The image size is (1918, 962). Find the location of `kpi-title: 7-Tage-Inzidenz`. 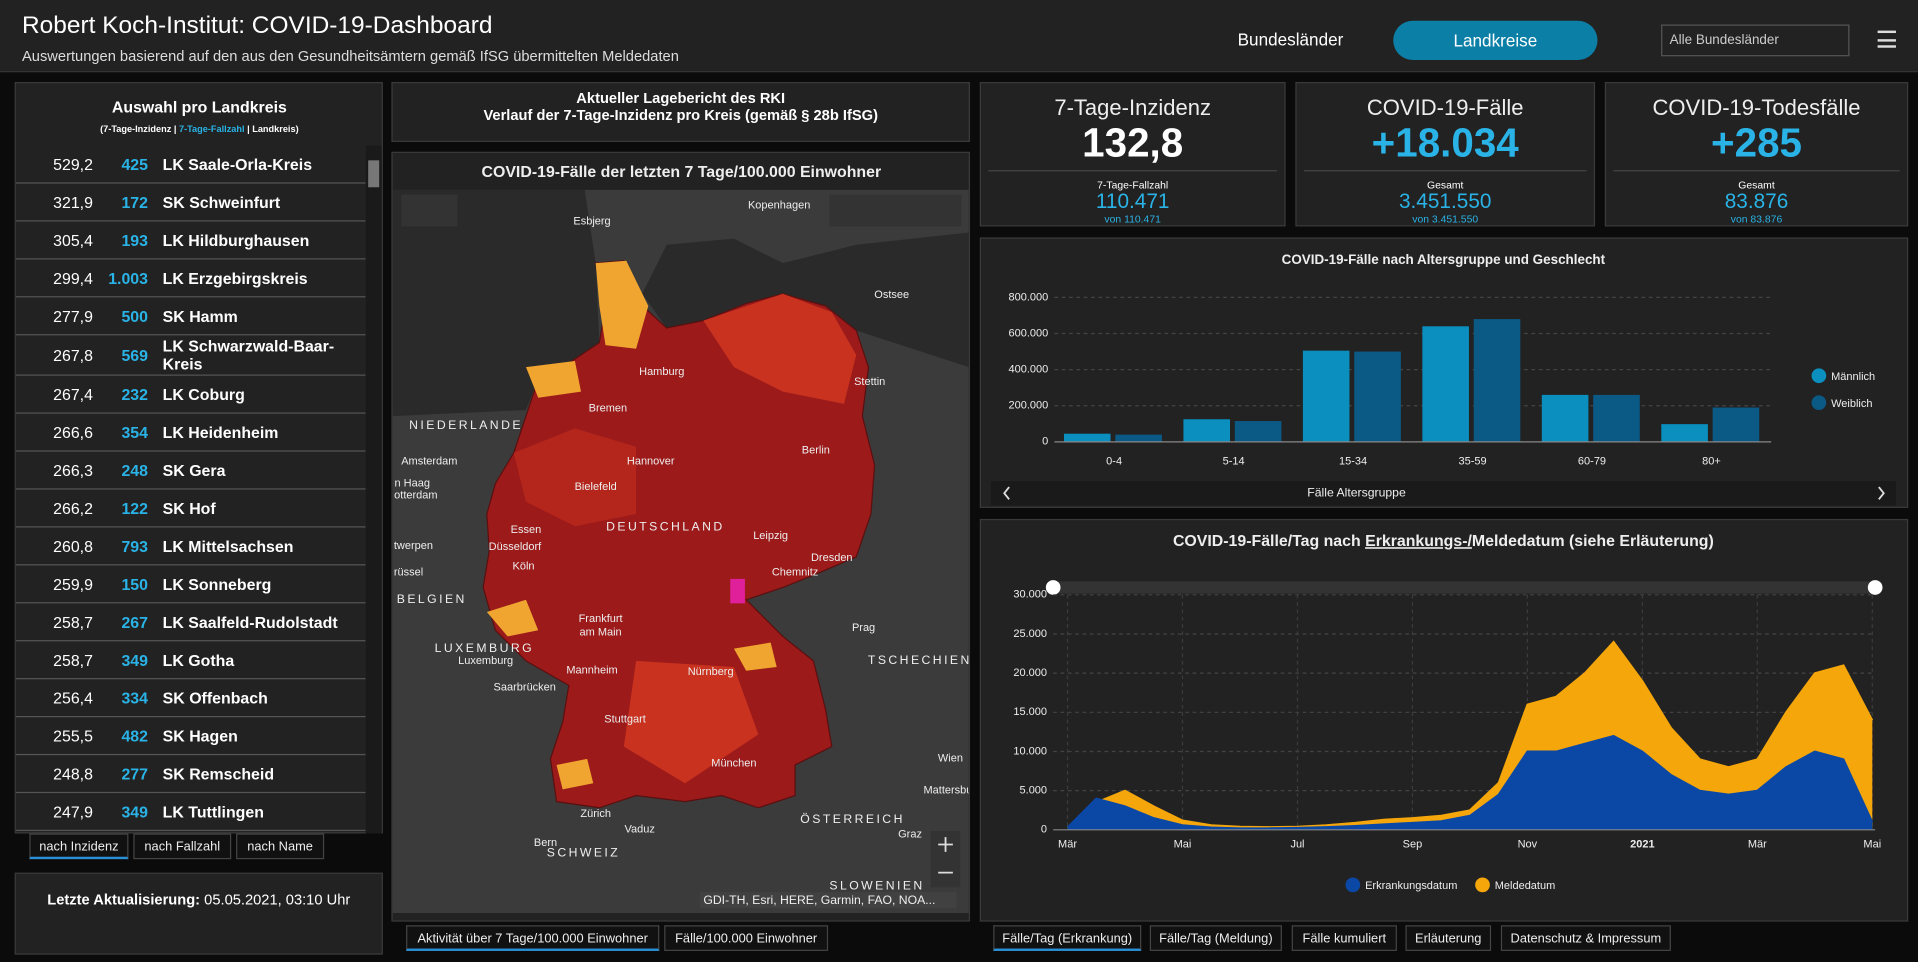

kpi-title: 7-Tage-Inzidenz is located at coordinates (1133, 107).